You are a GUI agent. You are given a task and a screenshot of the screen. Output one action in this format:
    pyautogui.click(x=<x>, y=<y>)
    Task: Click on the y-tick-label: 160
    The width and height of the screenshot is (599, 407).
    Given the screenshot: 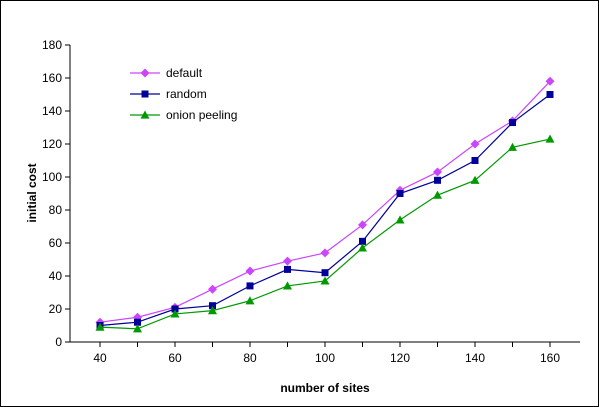 What is the action you would take?
    pyautogui.click(x=52, y=78)
    